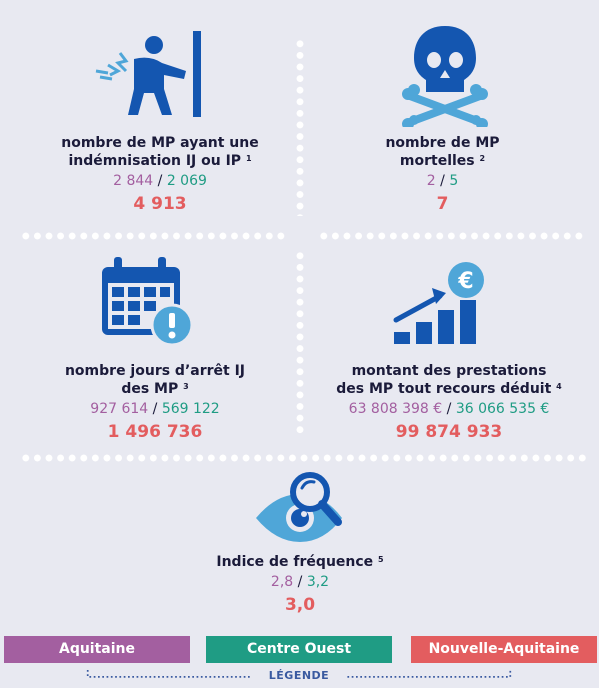  Describe the element at coordinates (160, 143) in the screenshot. I see `stat-label-line1: nombre de MP ayant une` at that location.